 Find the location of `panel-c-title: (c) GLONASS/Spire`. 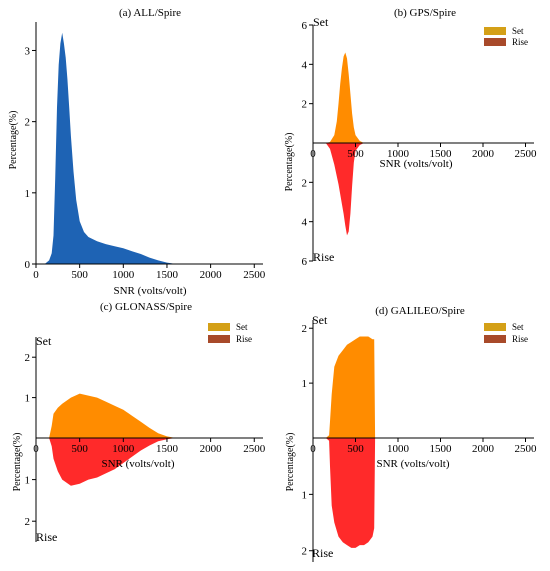

panel-c-title: (c) GLONASS/Spire is located at coordinates (146, 307).